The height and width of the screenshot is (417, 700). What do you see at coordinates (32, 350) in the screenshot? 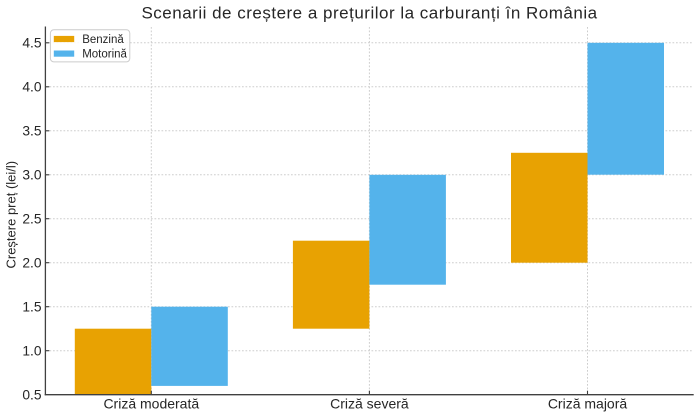
I see `svg-text: 1.0` at bounding box center [32, 350].